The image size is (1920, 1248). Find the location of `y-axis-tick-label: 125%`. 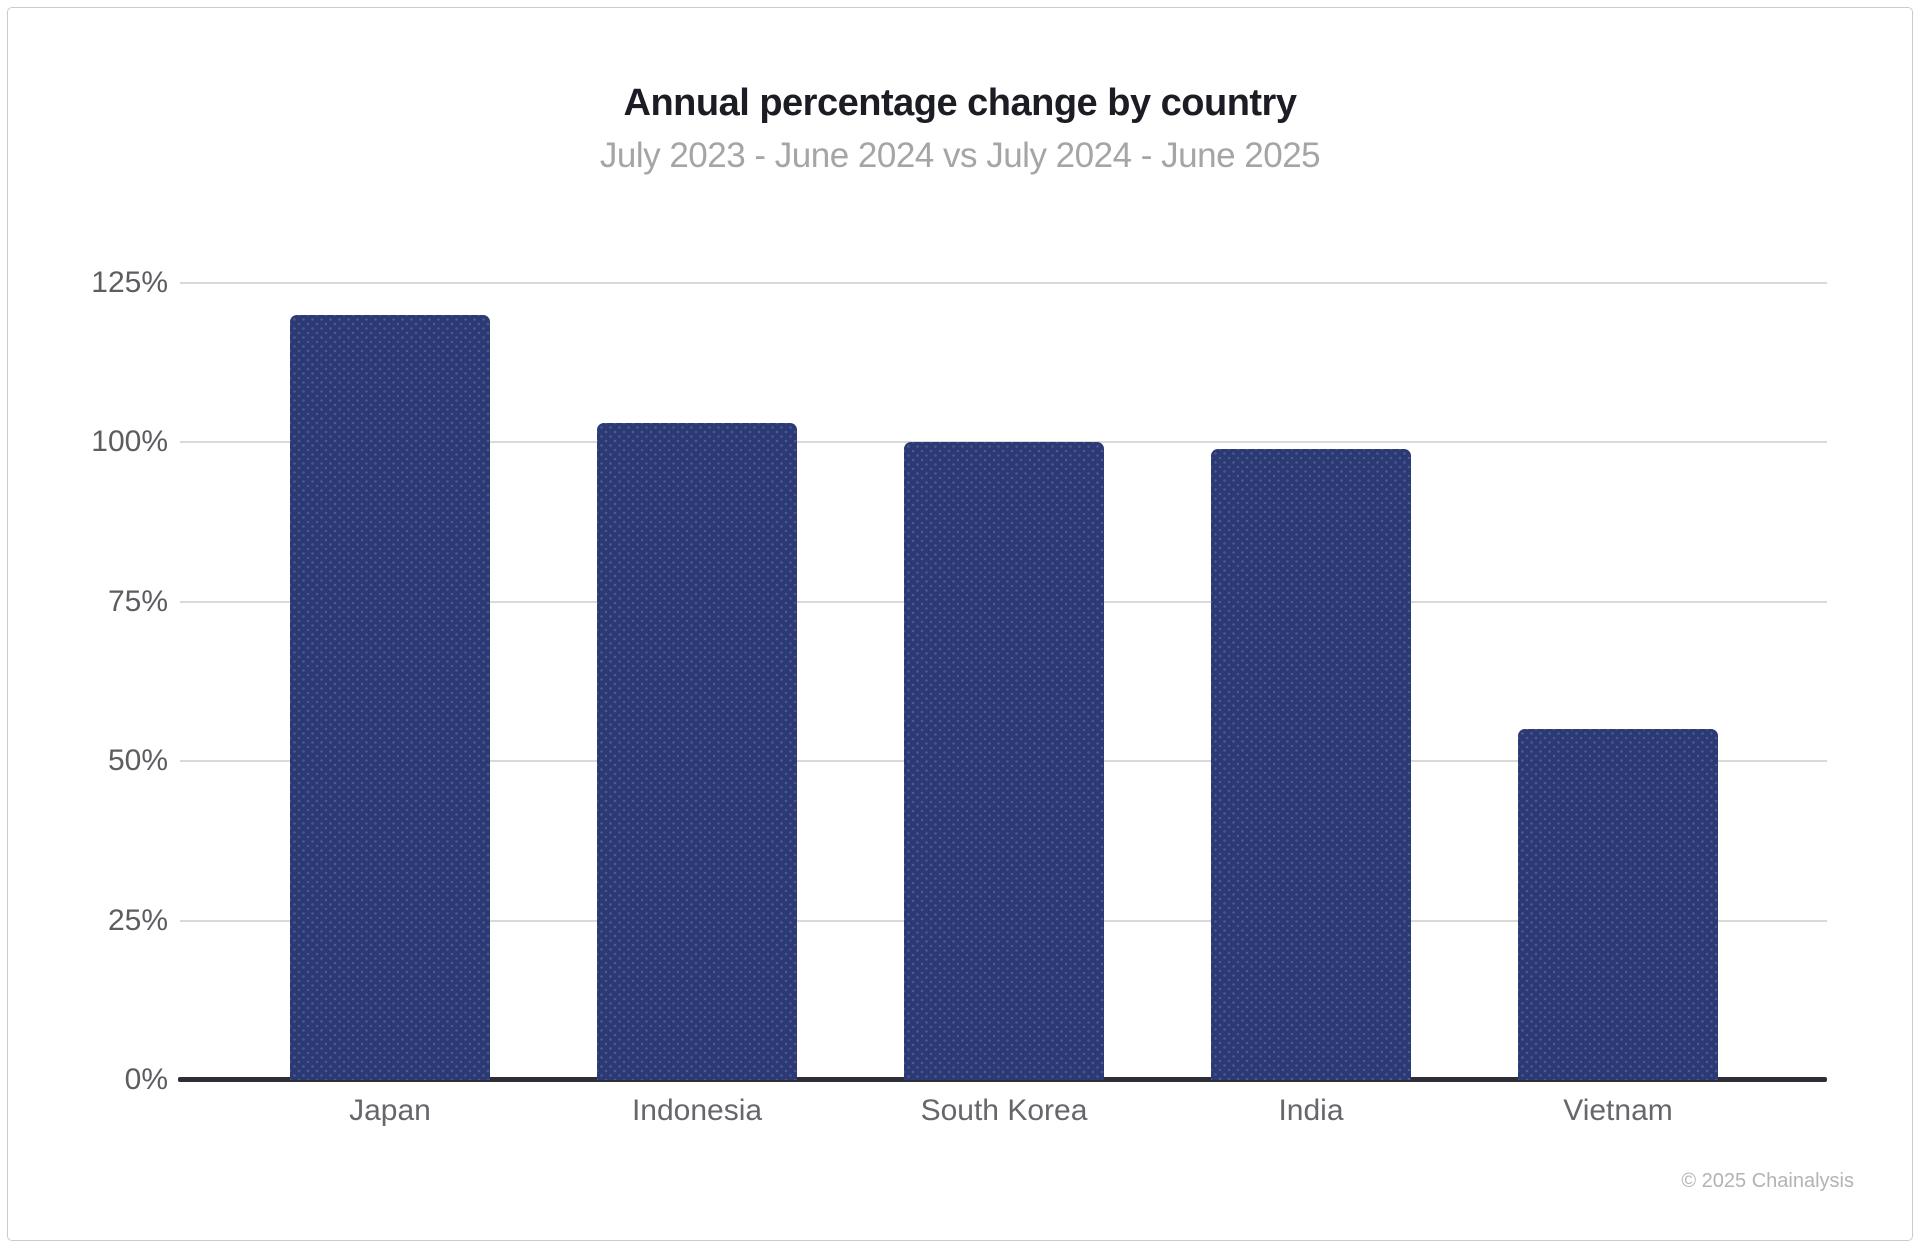

y-axis-tick-label: 125% is located at coordinates (129, 282).